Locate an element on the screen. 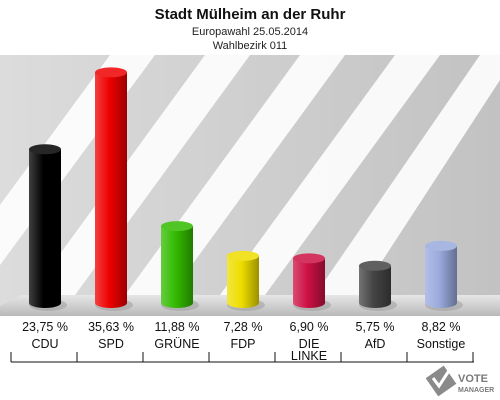  category-label: AfD is located at coordinates (375, 344).